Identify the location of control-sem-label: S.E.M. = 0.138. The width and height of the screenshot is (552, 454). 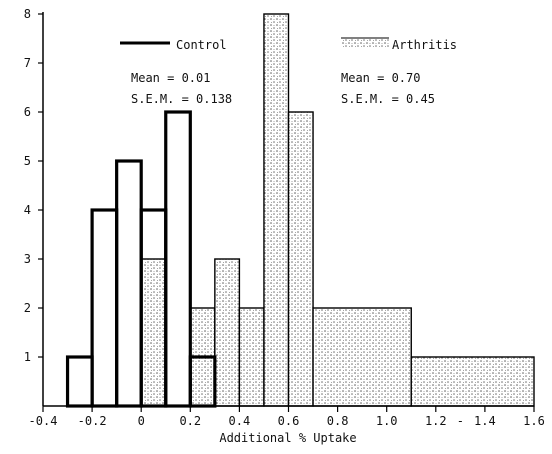
(181, 99).